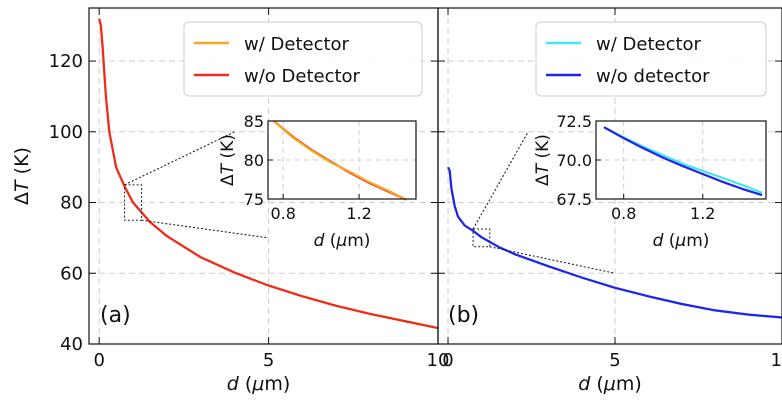 Image resolution: width=782 pixels, height=401 pixels. What do you see at coordinates (574, 160) in the screenshot?
I see `inset-y-tick-label: 70.0` at bounding box center [574, 160].